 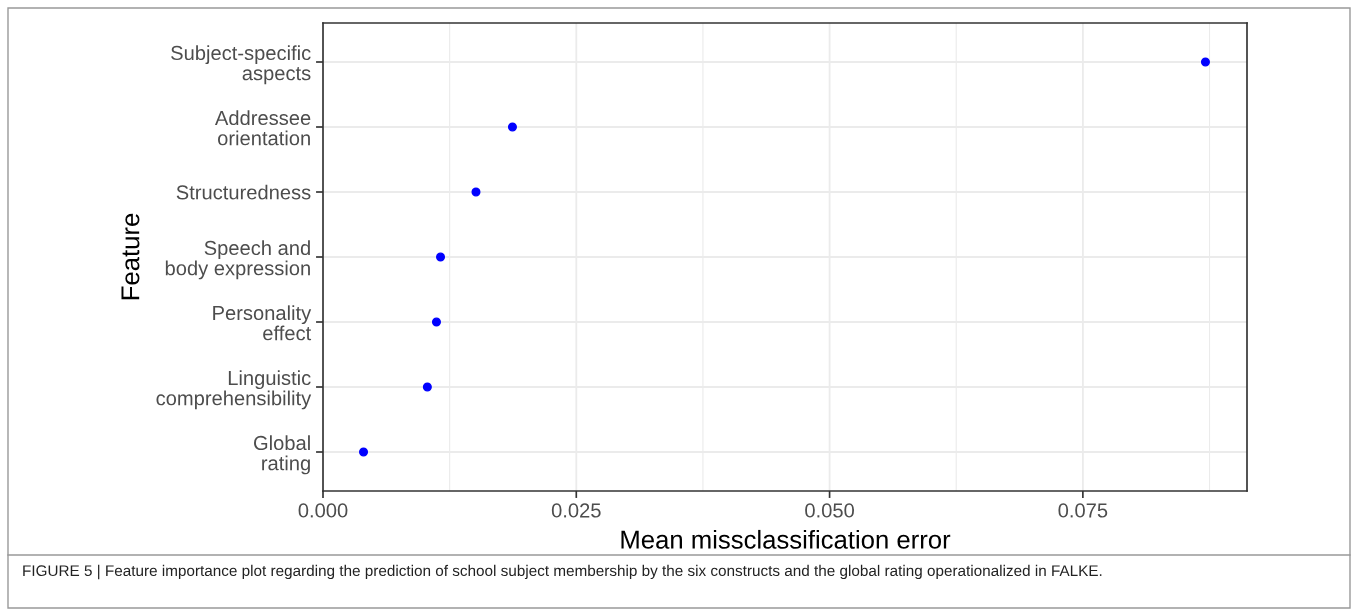 What do you see at coordinates (241, 65) in the screenshot?
I see `y-tick-label: Subject-specific aspects` at bounding box center [241, 65].